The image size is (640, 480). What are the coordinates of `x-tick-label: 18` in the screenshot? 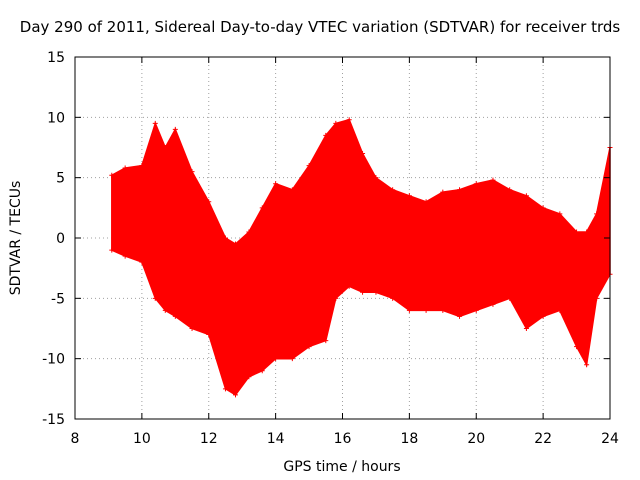 It's located at (409, 439).